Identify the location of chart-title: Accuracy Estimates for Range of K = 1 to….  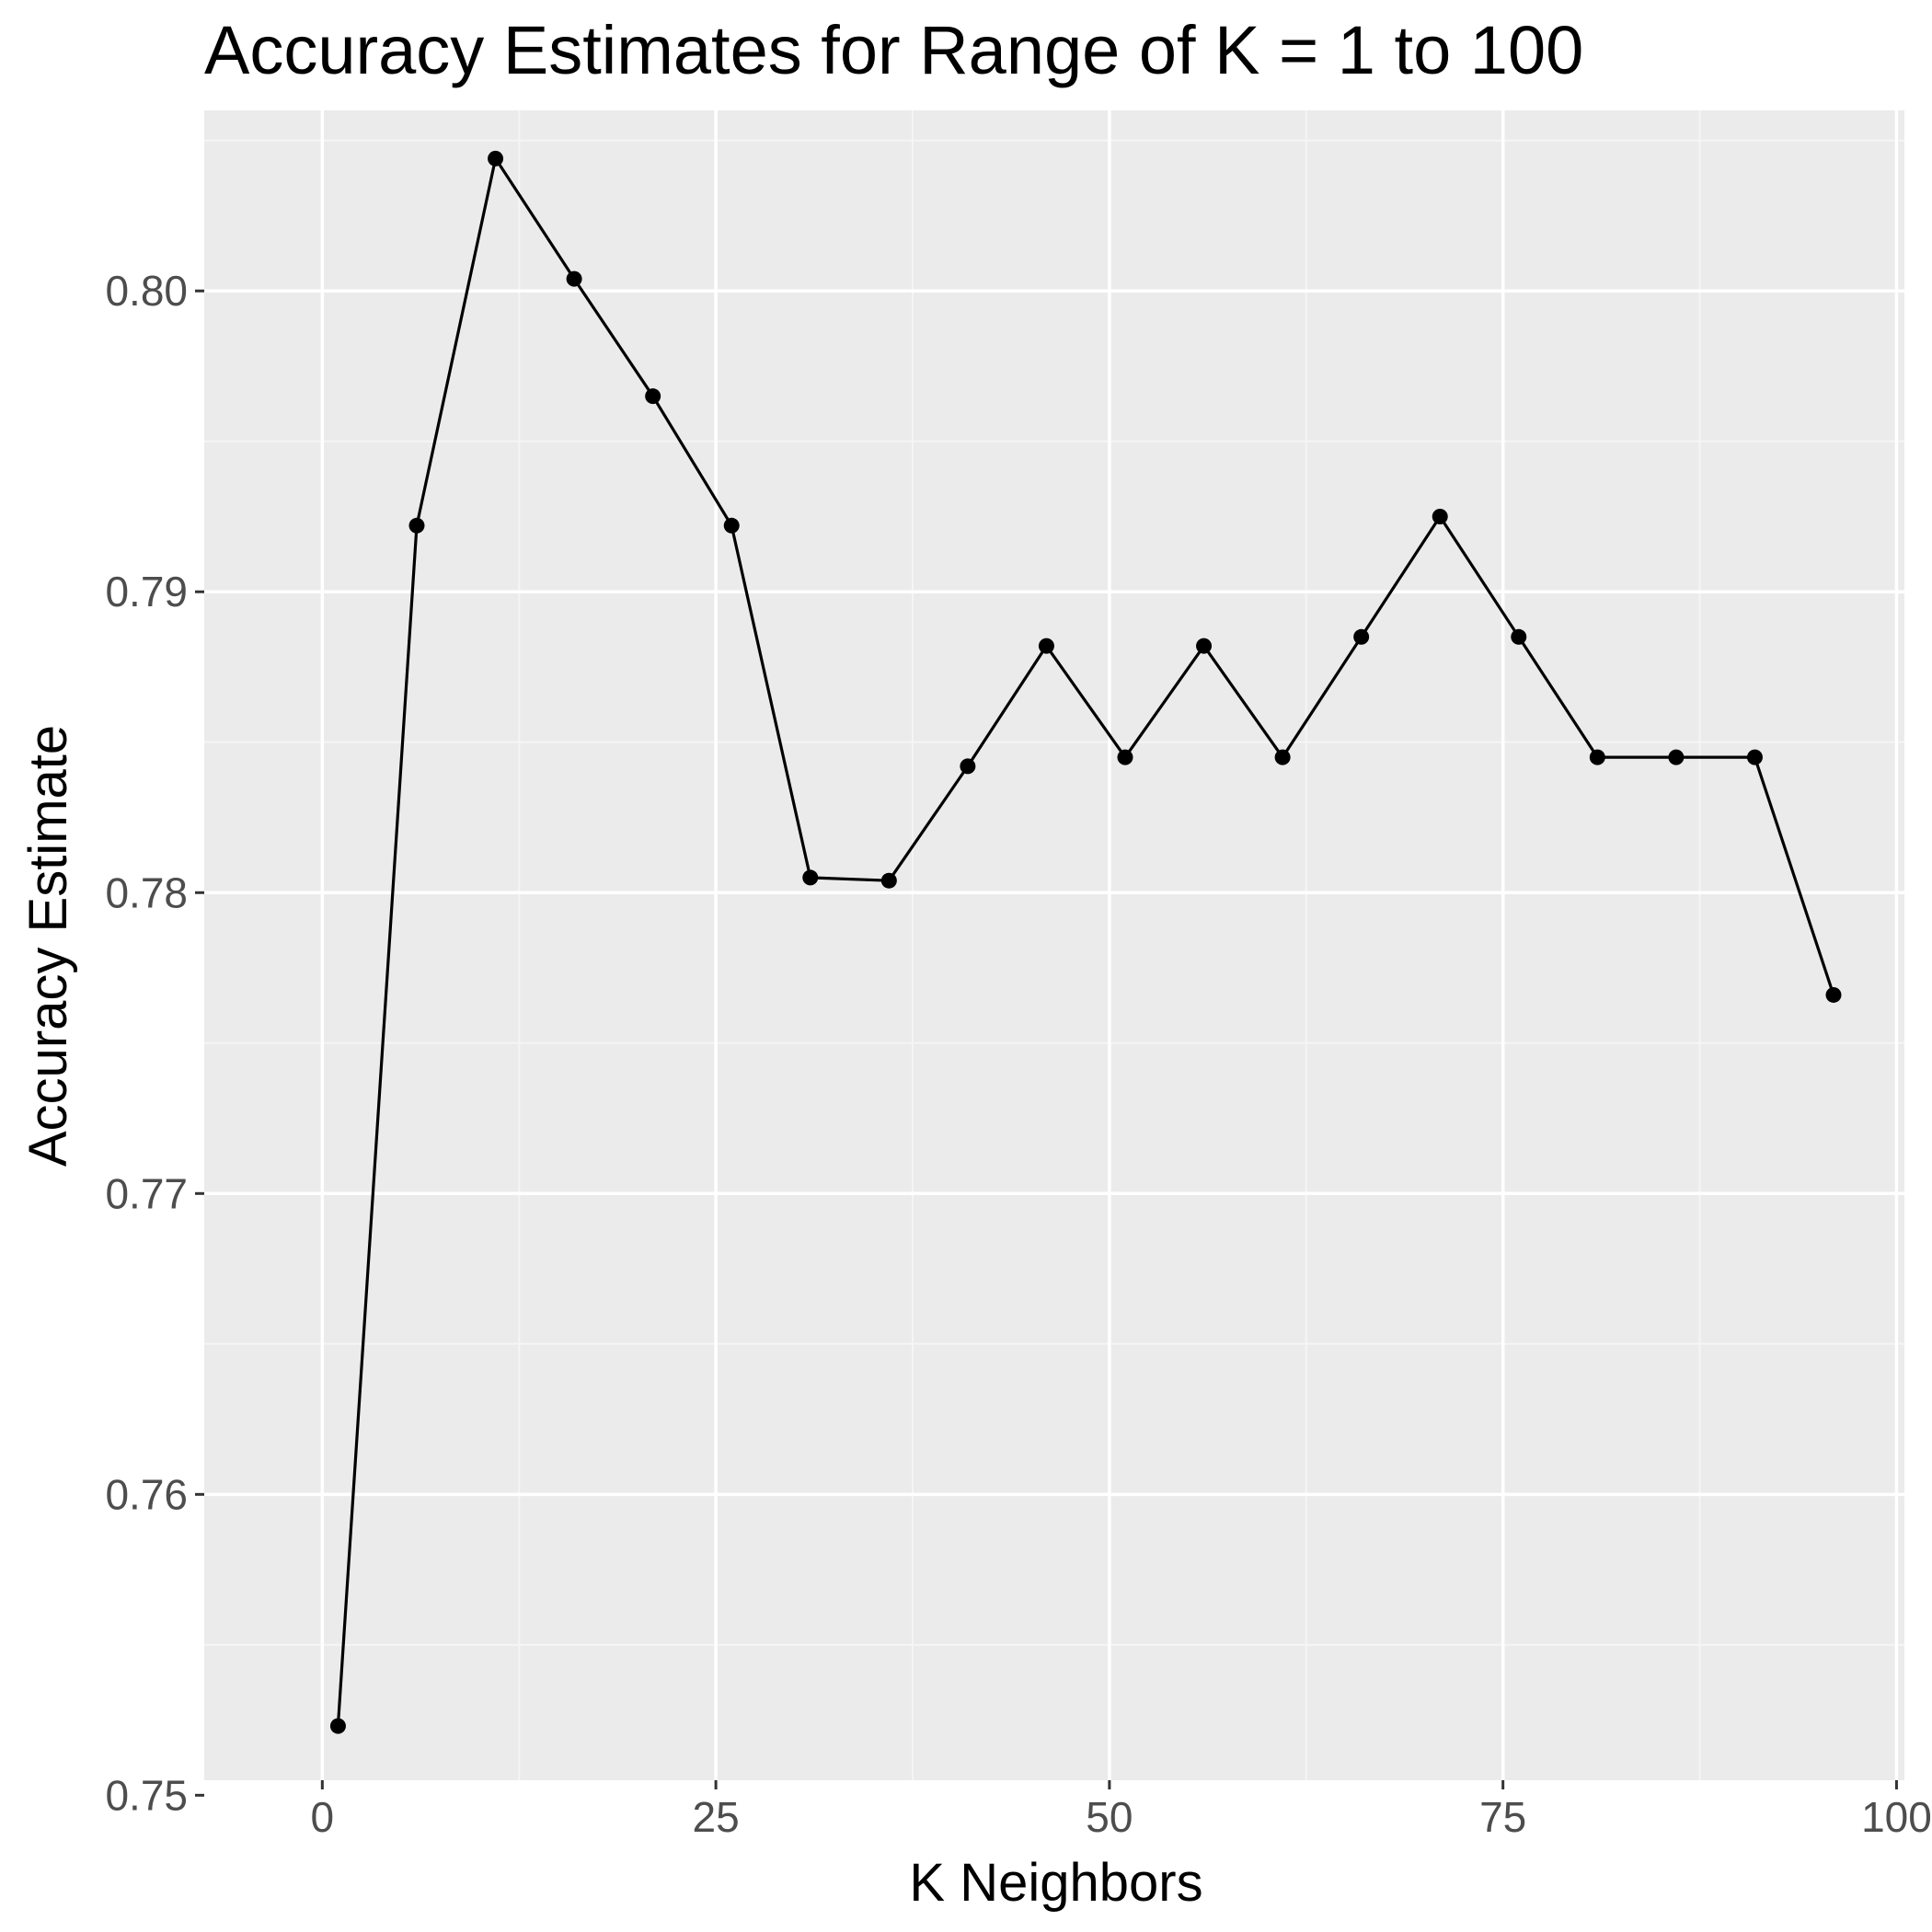
(893, 50).